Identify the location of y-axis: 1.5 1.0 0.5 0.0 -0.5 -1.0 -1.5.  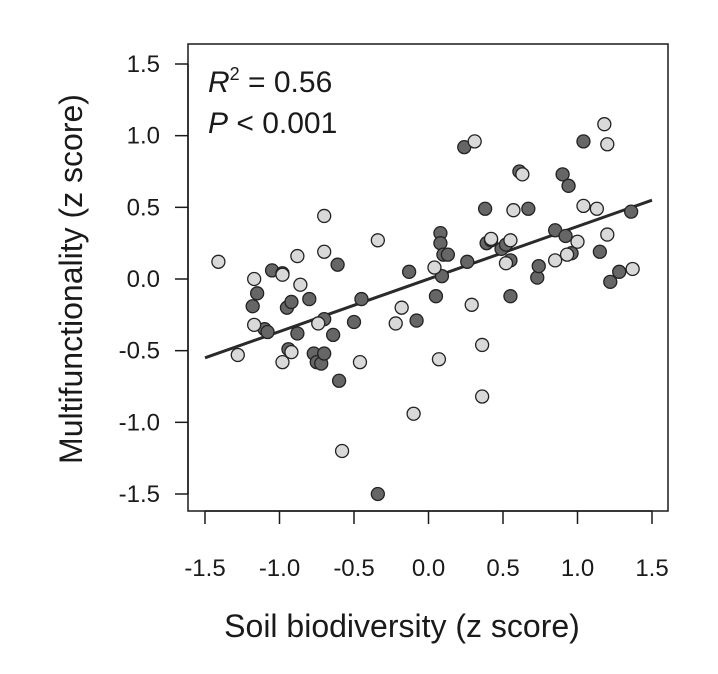
(154, 279).